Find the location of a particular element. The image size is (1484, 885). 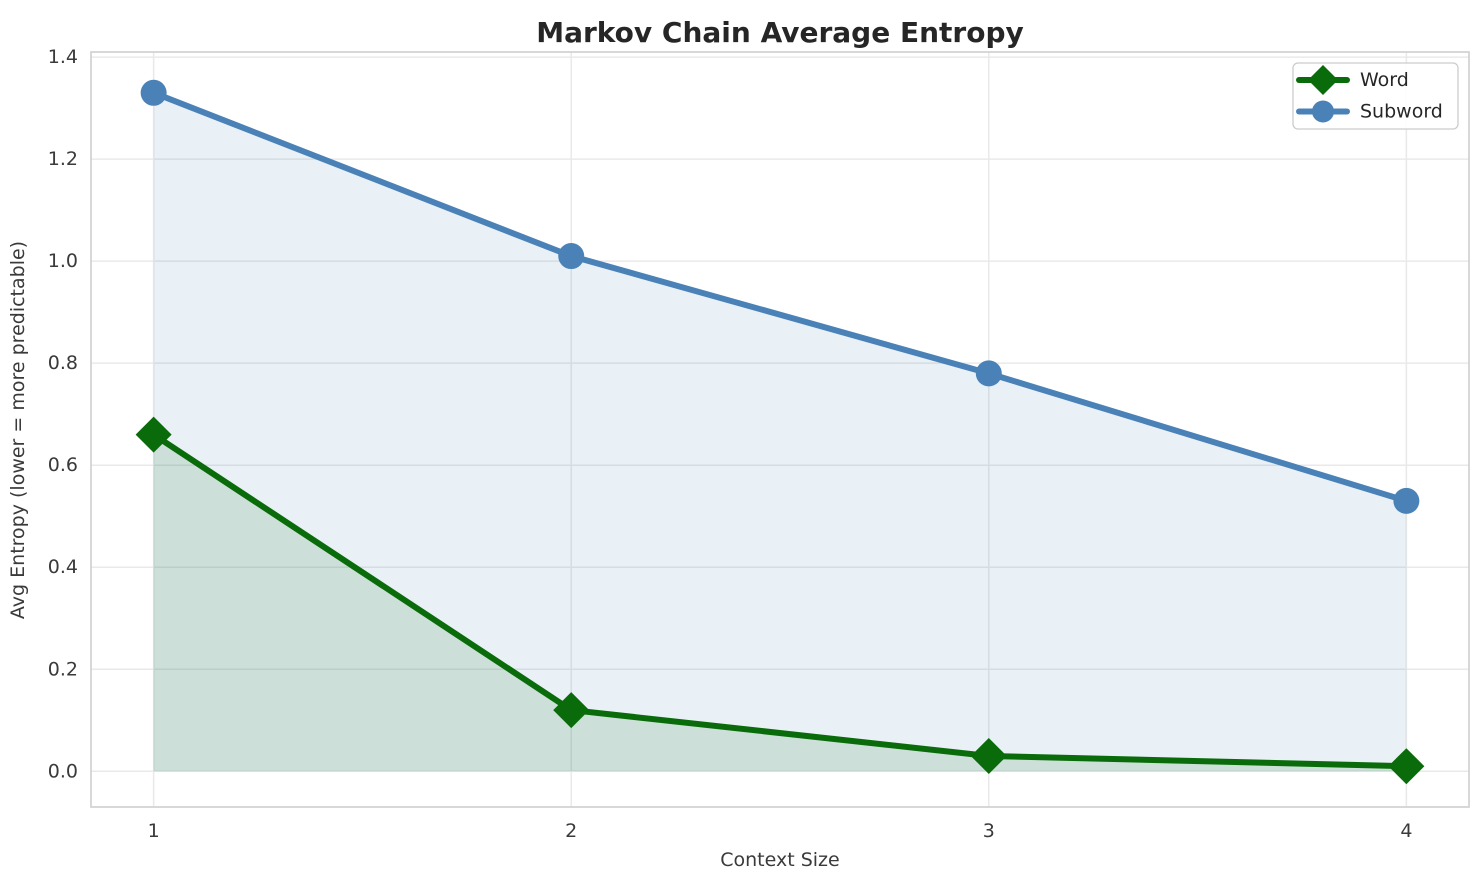

y-tick-label: 0.8 is located at coordinates (63, 363).